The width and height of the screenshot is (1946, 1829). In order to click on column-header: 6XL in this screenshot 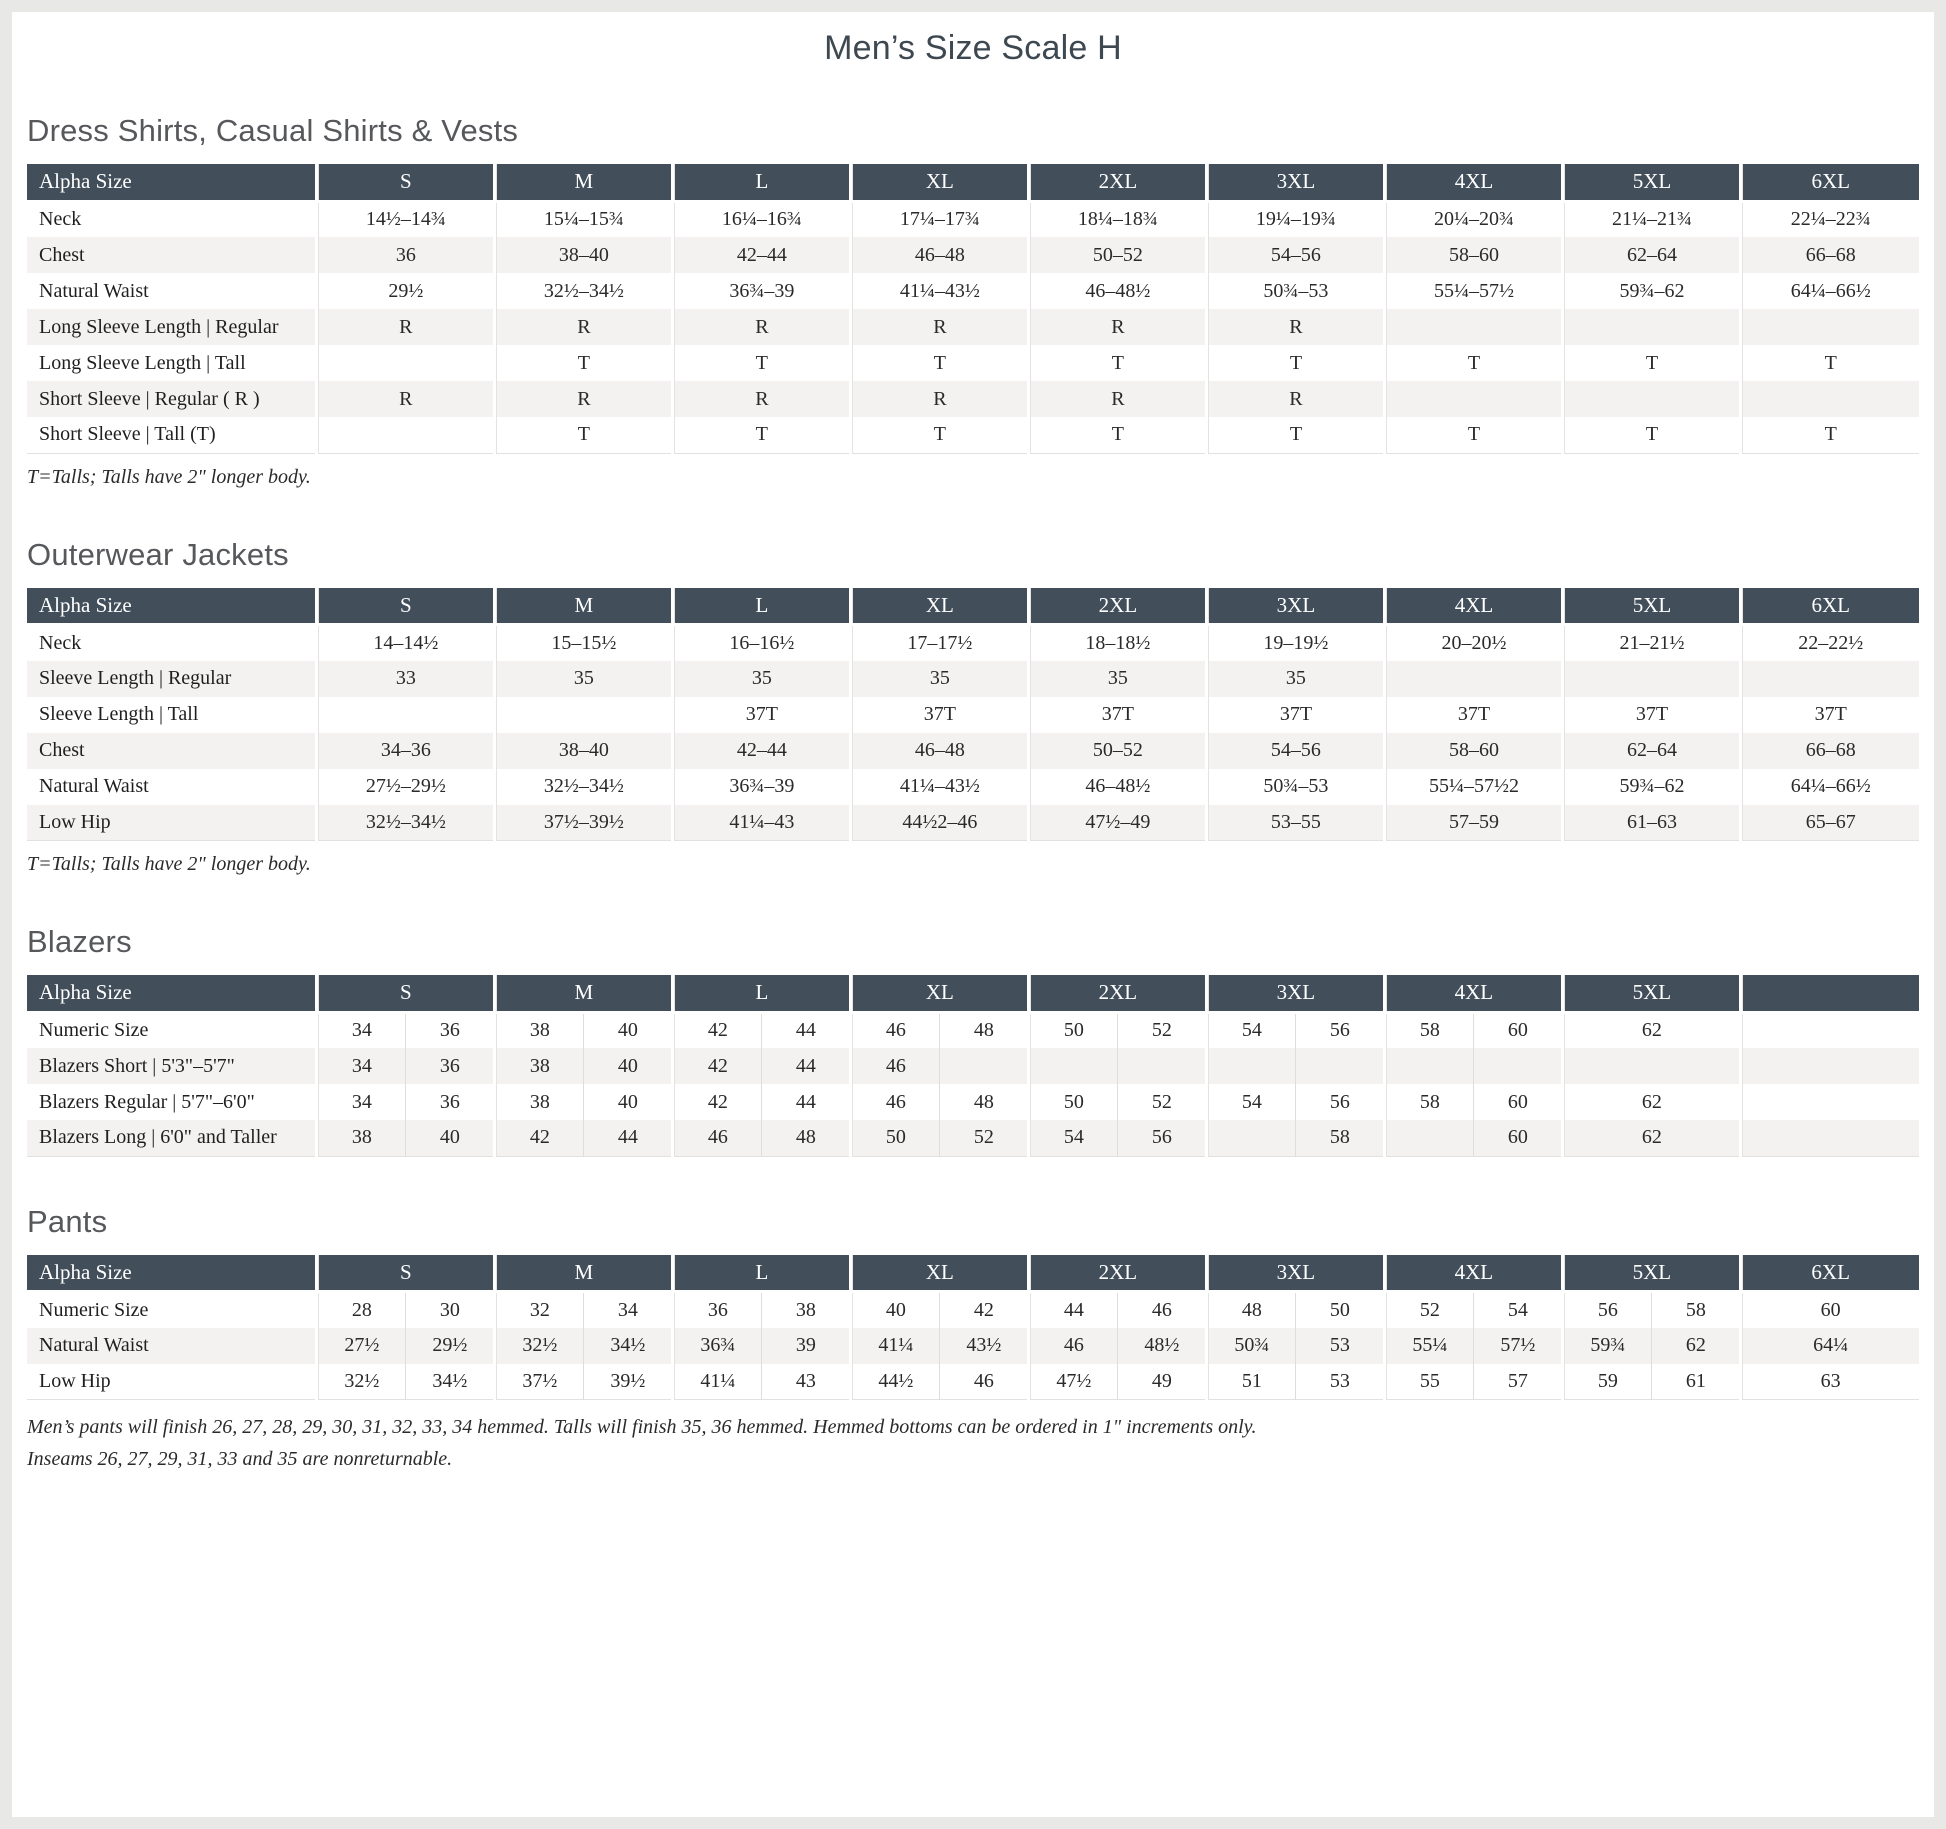, I will do `click(1829, 606)`.